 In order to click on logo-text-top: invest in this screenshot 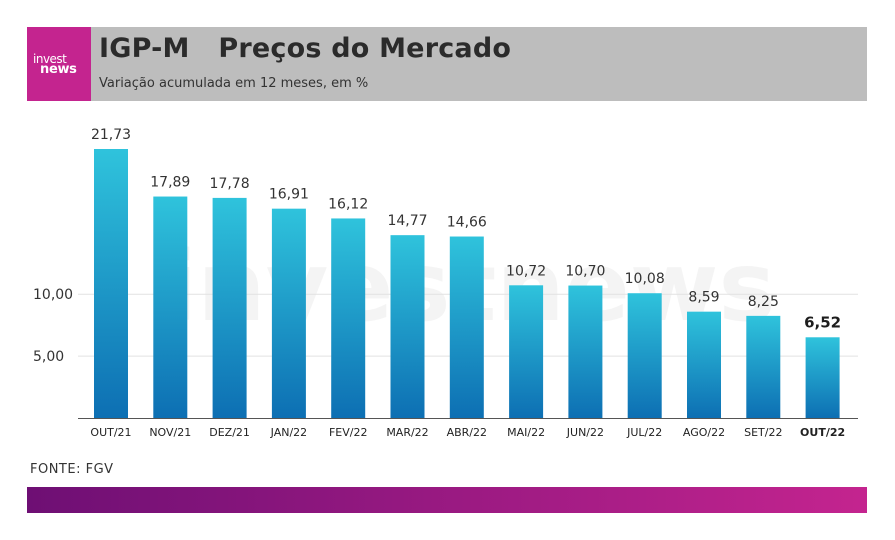, I will do `click(50, 59)`.